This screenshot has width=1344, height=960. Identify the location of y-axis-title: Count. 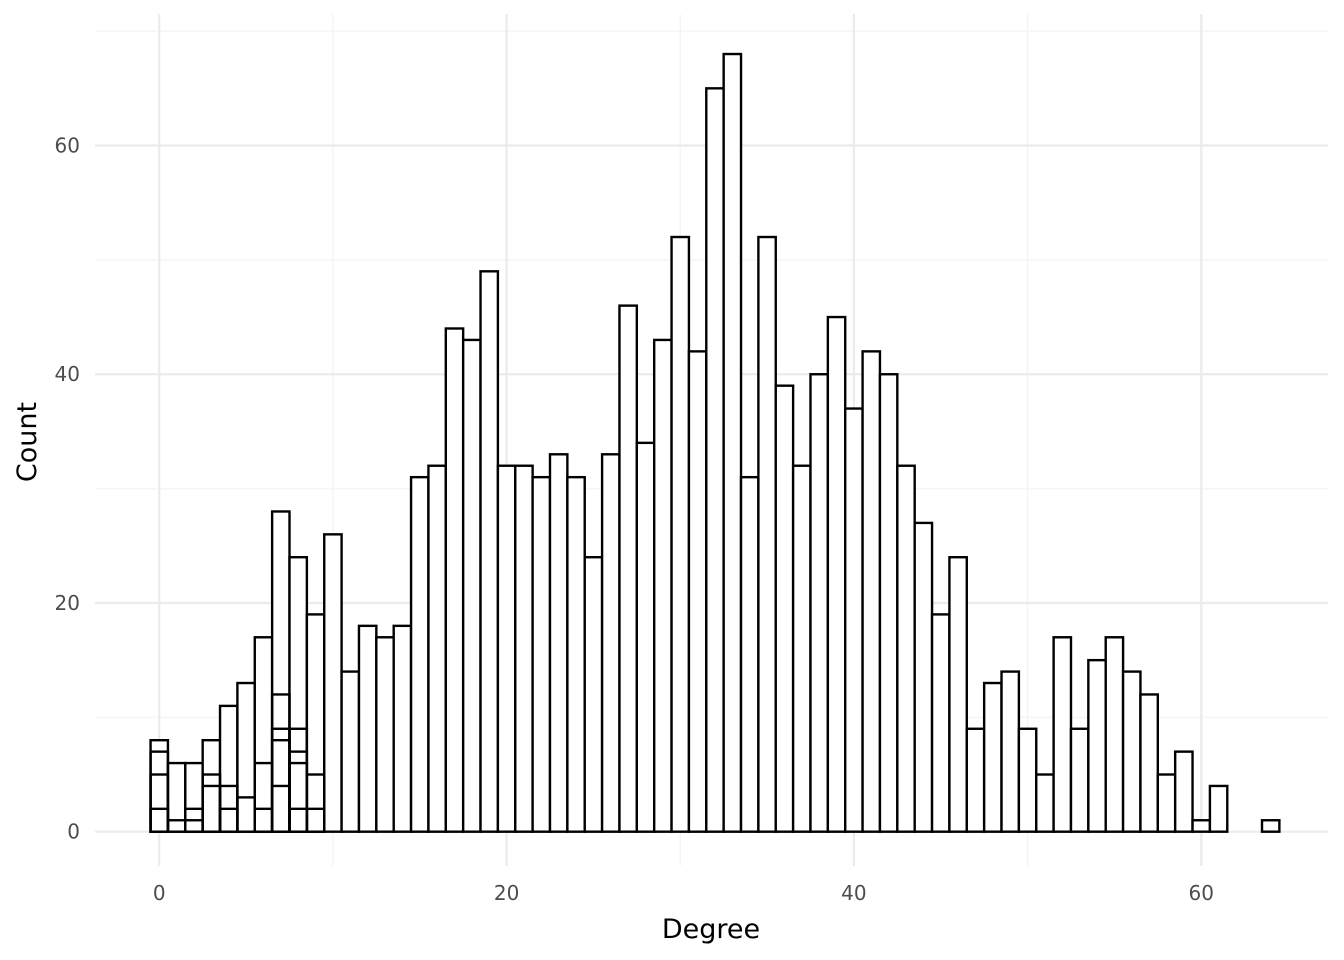
(27, 442).